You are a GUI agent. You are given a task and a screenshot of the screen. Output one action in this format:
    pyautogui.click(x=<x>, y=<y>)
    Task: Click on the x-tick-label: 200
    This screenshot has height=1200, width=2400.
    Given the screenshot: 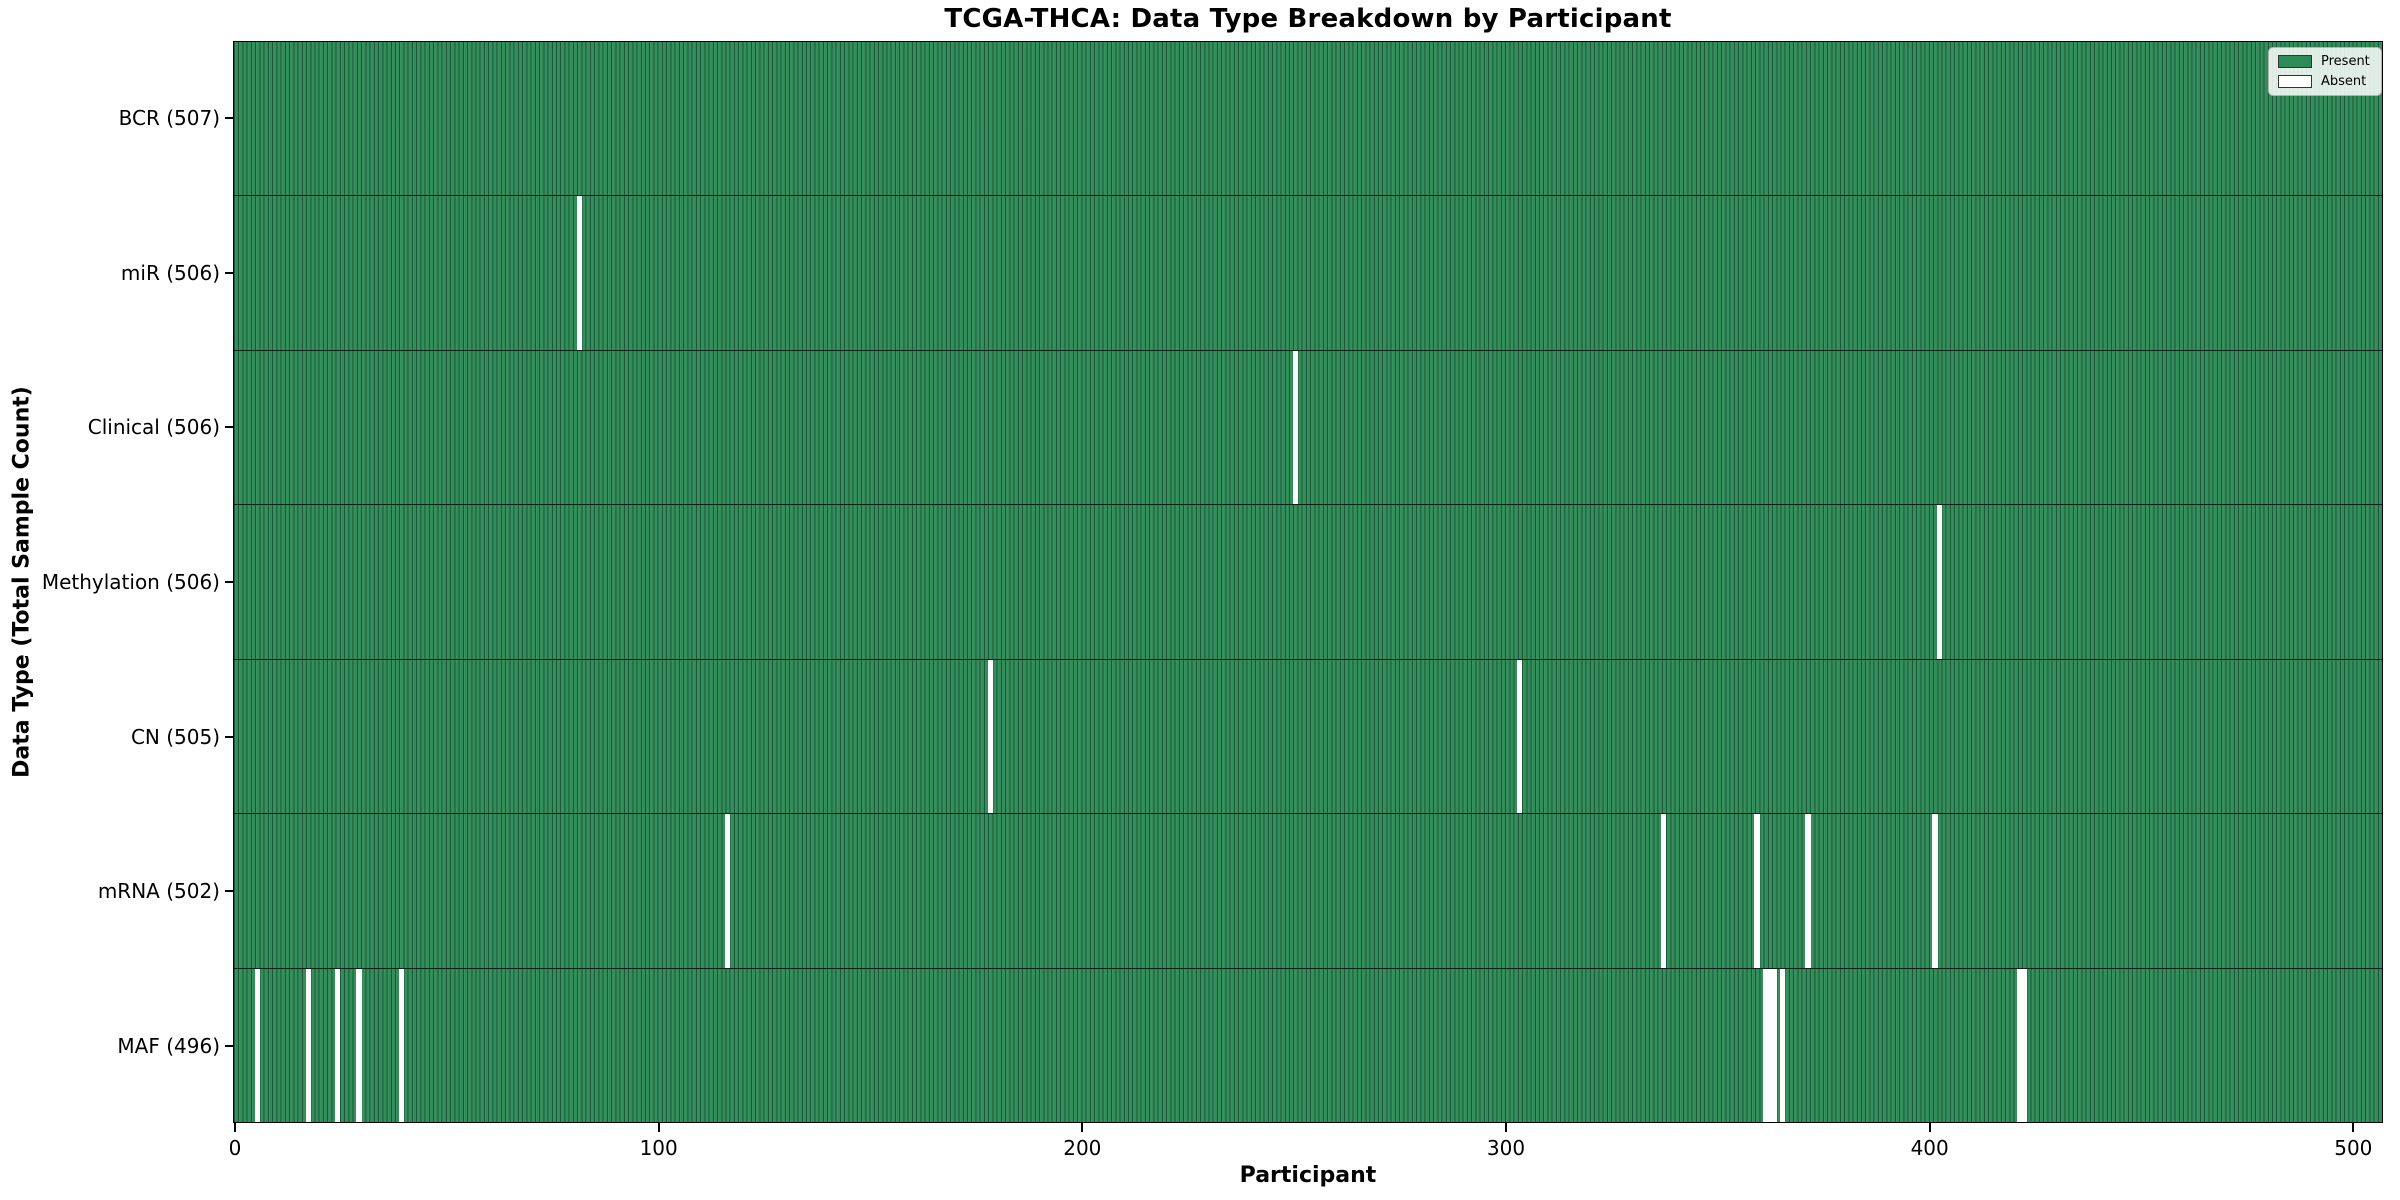 What is the action you would take?
    pyautogui.click(x=1082, y=1148)
    